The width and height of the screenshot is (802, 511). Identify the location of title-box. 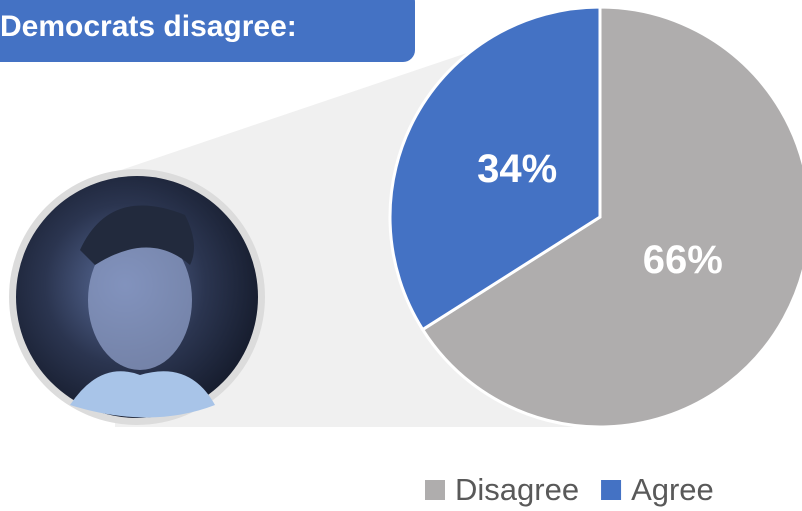
(207, 31).